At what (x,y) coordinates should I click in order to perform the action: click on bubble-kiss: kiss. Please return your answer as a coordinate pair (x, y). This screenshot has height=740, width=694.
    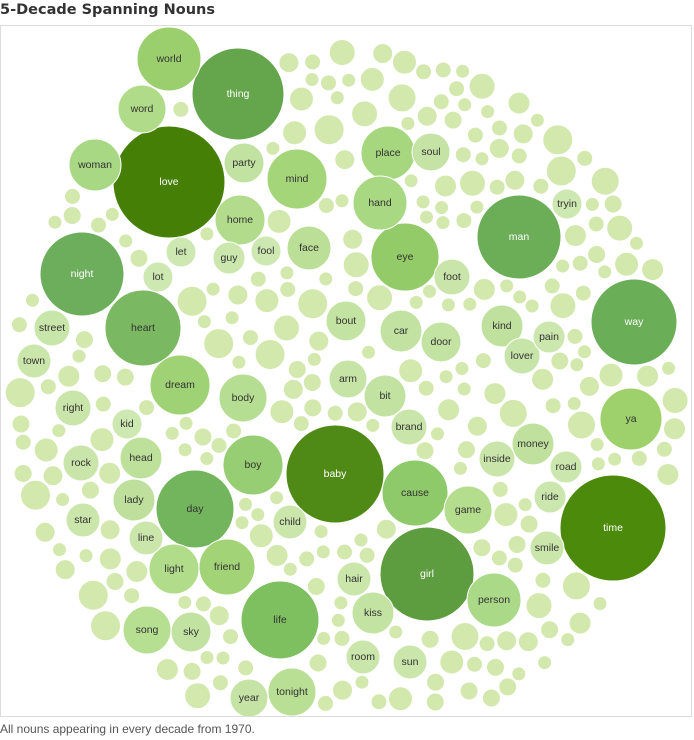
    Looking at the image, I should click on (373, 613).